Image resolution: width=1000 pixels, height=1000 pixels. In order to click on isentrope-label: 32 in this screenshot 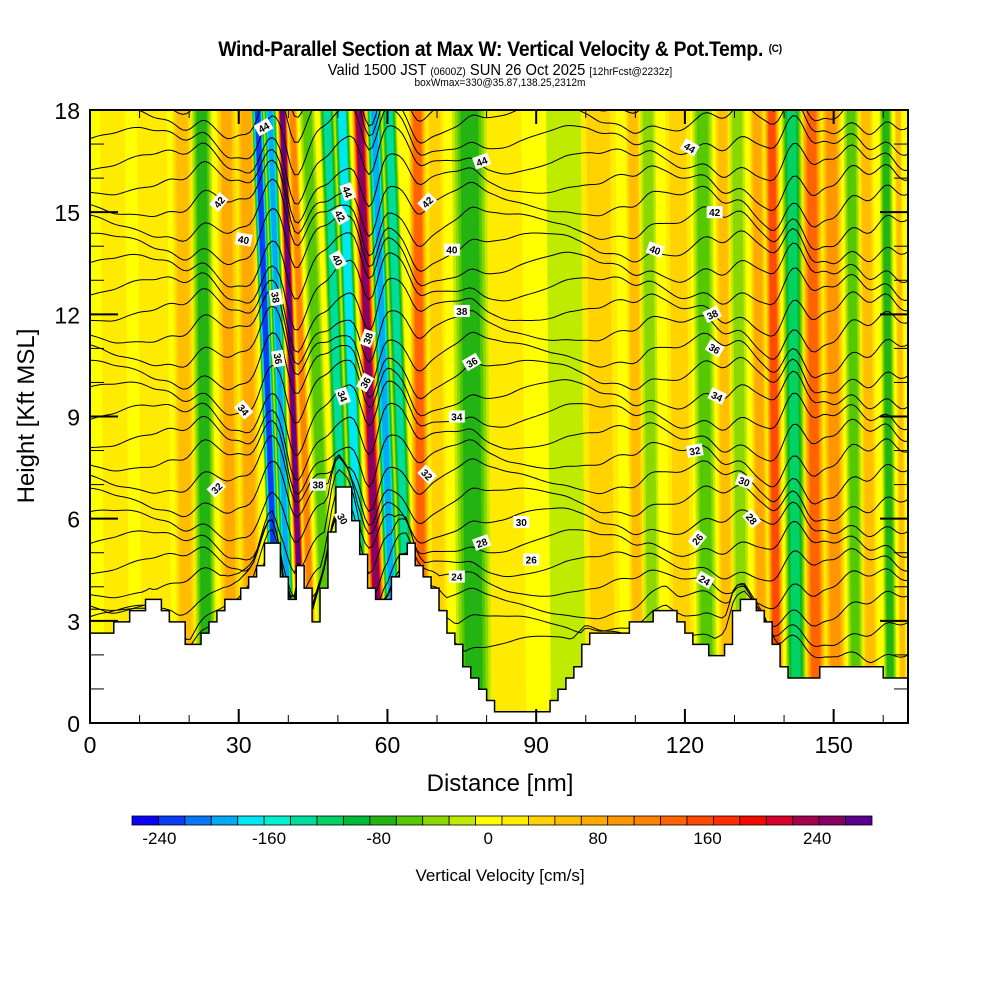, I will do `click(694, 451)`.